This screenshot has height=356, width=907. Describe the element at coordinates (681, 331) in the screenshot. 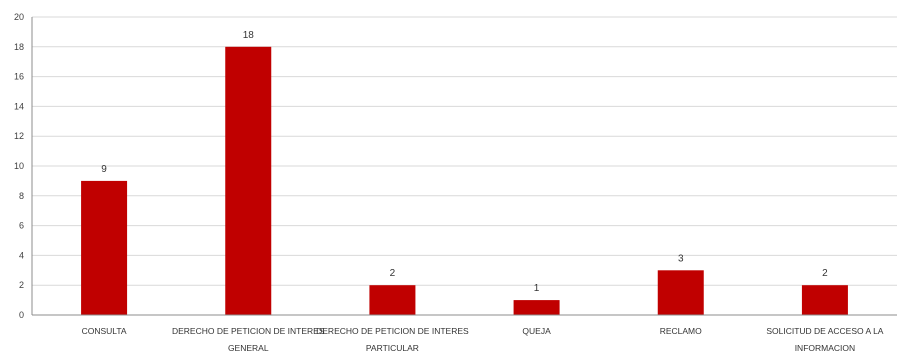

I see `x-category-label: RECLAMO` at that location.